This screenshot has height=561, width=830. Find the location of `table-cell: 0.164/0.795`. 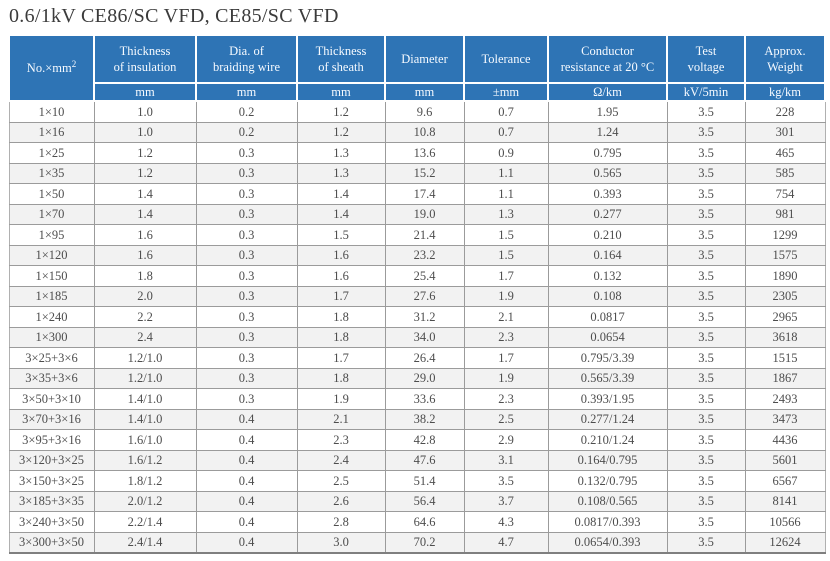

table-cell: 0.164/0.795 is located at coordinates (607, 460).